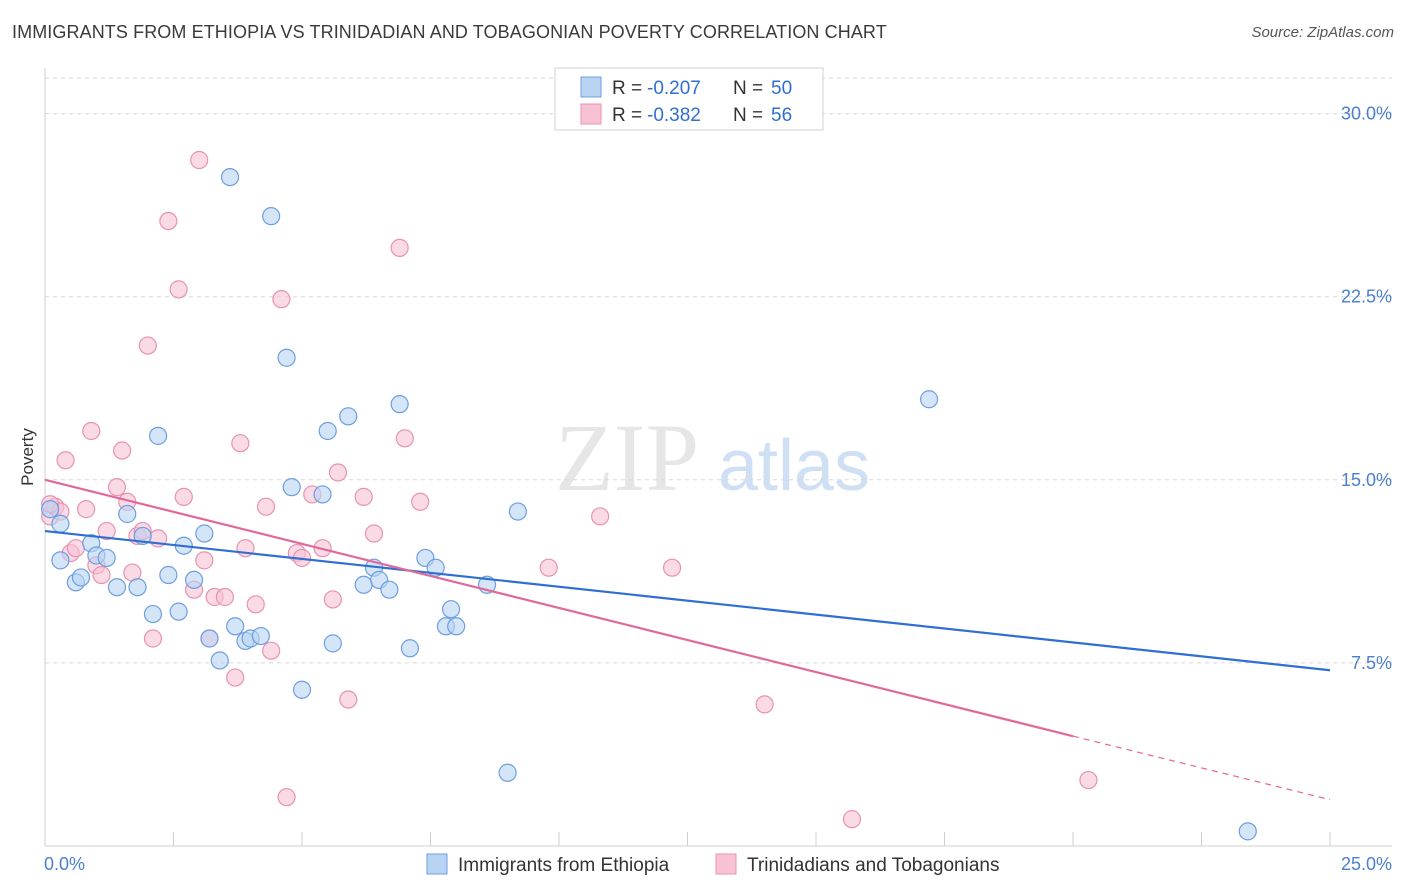 The width and height of the screenshot is (1406, 892). I want to click on y-tick-label: 30.0%, so click(1366, 114).